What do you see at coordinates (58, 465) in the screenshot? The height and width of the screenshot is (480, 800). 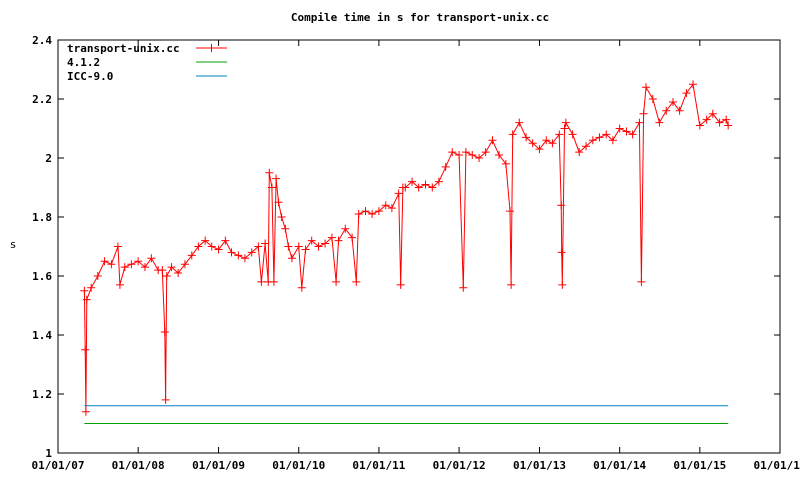 I see `x-tick-label: 01/01/07` at bounding box center [58, 465].